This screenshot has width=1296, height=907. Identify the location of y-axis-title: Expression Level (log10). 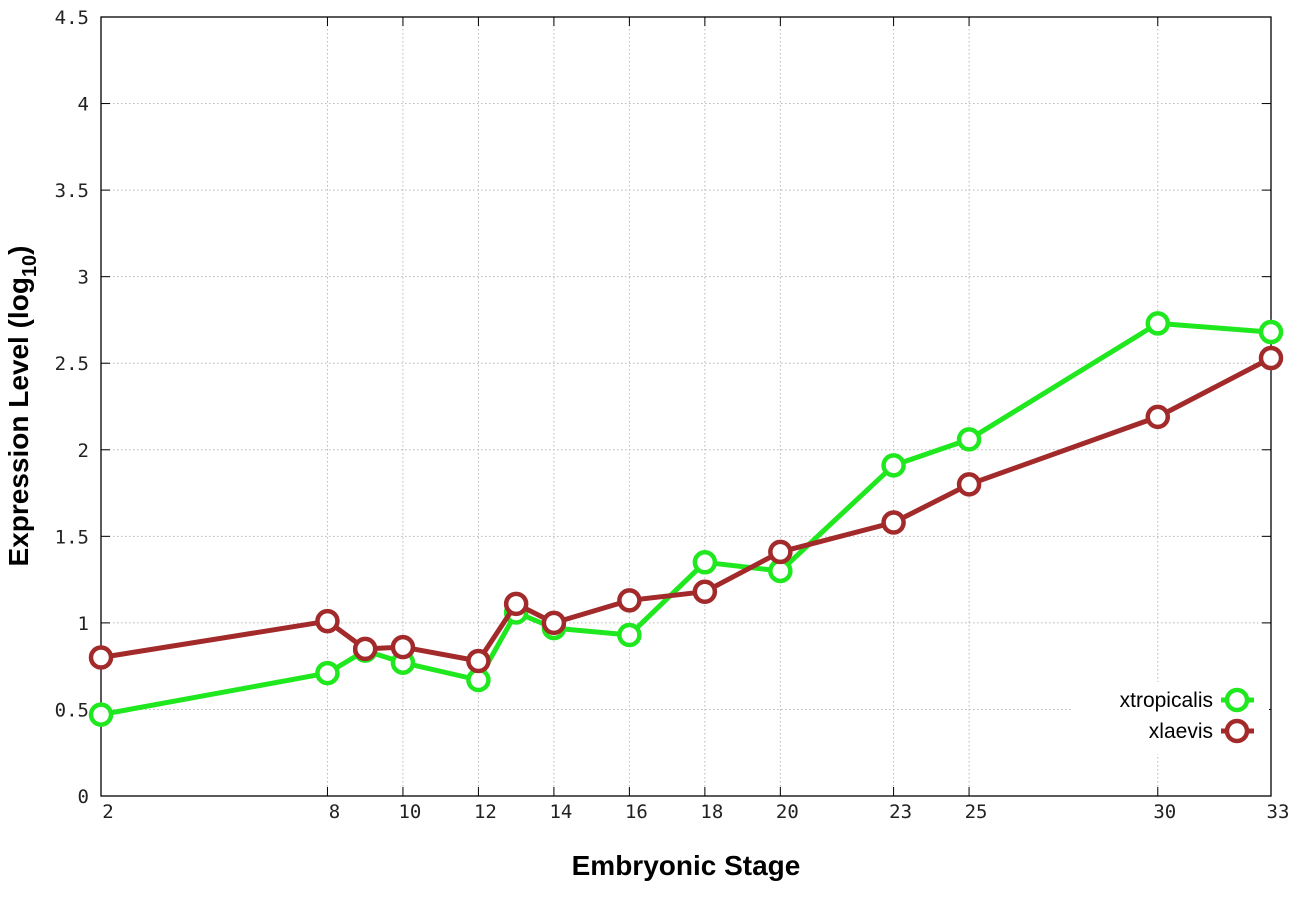
(22, 406).